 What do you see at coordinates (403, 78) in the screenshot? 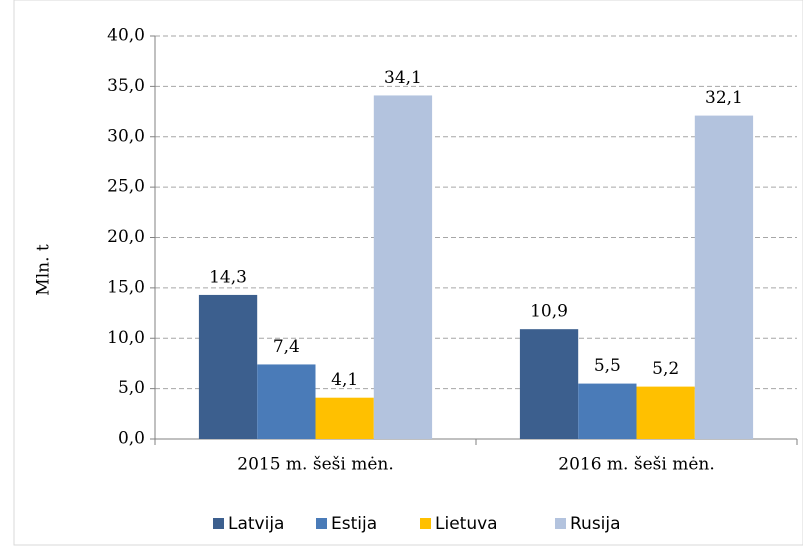
I see `data-label: 34,1` at bounding box center [403, 78].